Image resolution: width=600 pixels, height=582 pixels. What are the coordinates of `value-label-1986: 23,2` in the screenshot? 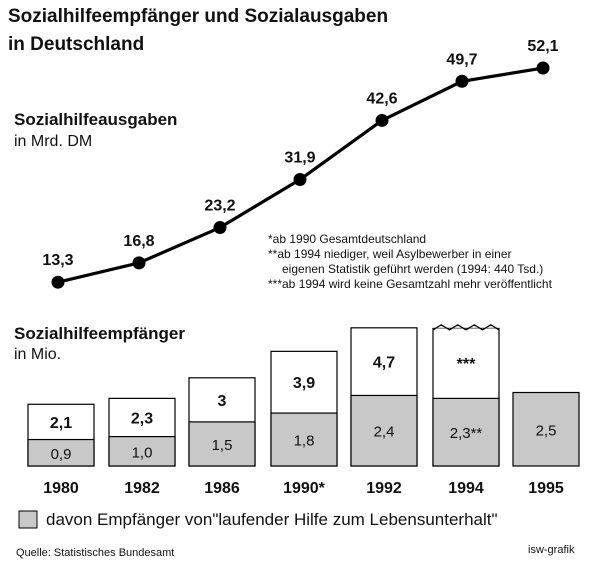 It's located at (219, 206).